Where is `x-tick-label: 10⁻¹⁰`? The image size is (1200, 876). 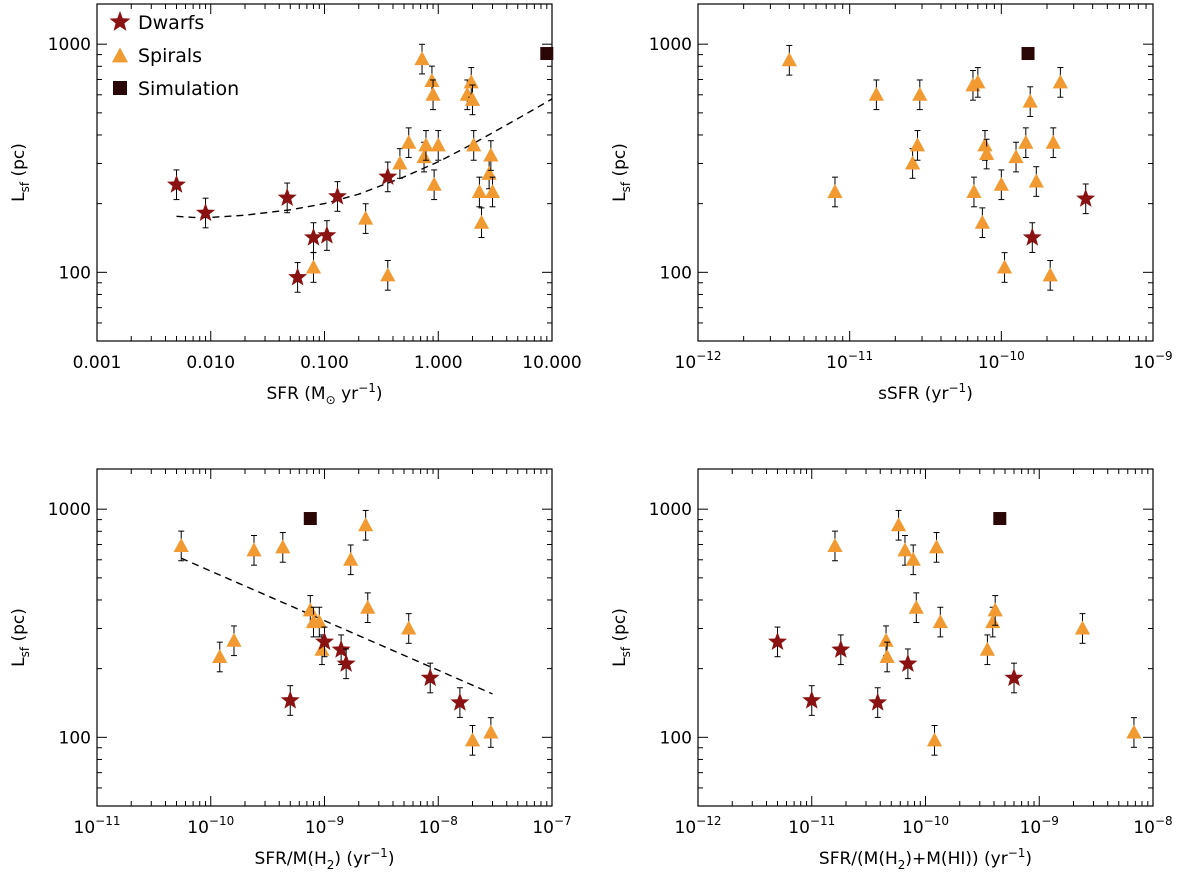
x-tick-label: 10⁻¹⁰ is located at coordinates (925, 826).